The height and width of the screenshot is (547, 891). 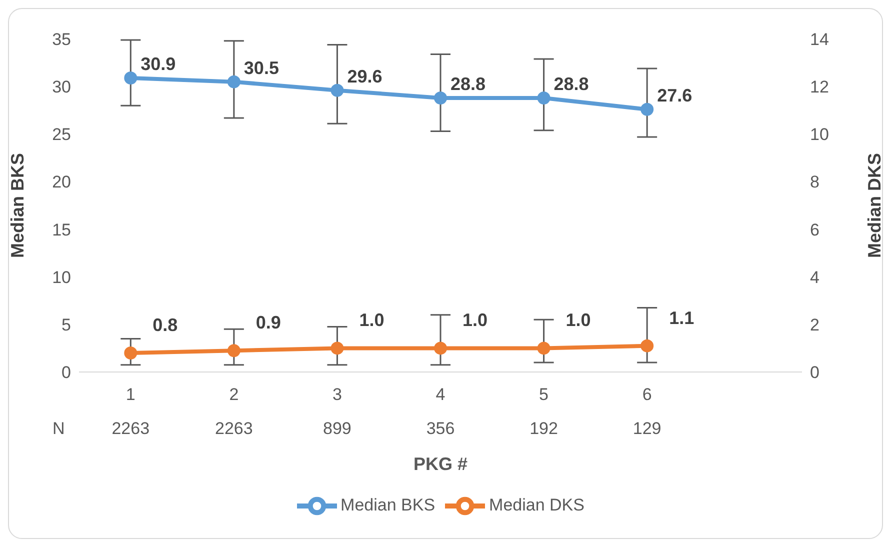 What do you see at coordinates (815, 182) in the screenshot?
I see `y2-tick-label: 8` at bounding box center [815, 182].